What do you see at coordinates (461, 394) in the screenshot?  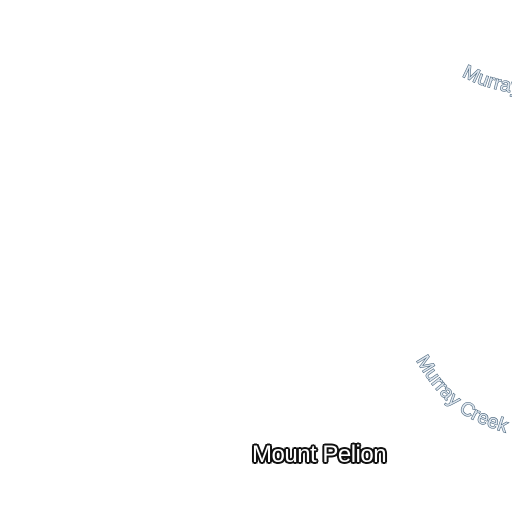 I see `creek-label-bottom: Murray Creek` at bounding box center [461, 394].